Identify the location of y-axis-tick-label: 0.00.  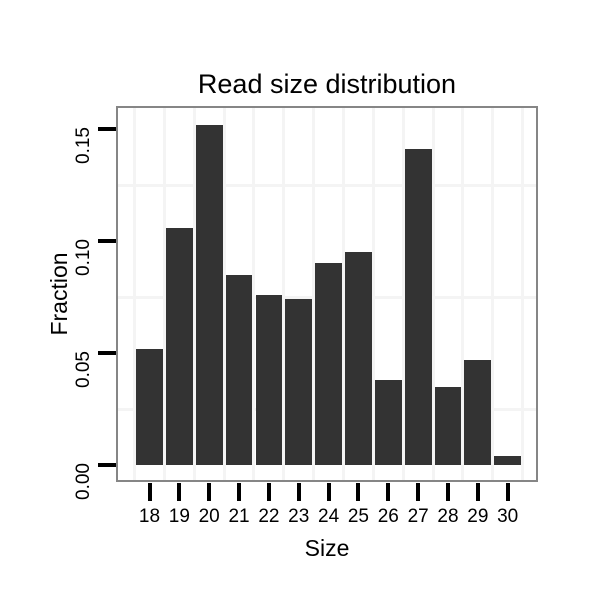
(83, 481).